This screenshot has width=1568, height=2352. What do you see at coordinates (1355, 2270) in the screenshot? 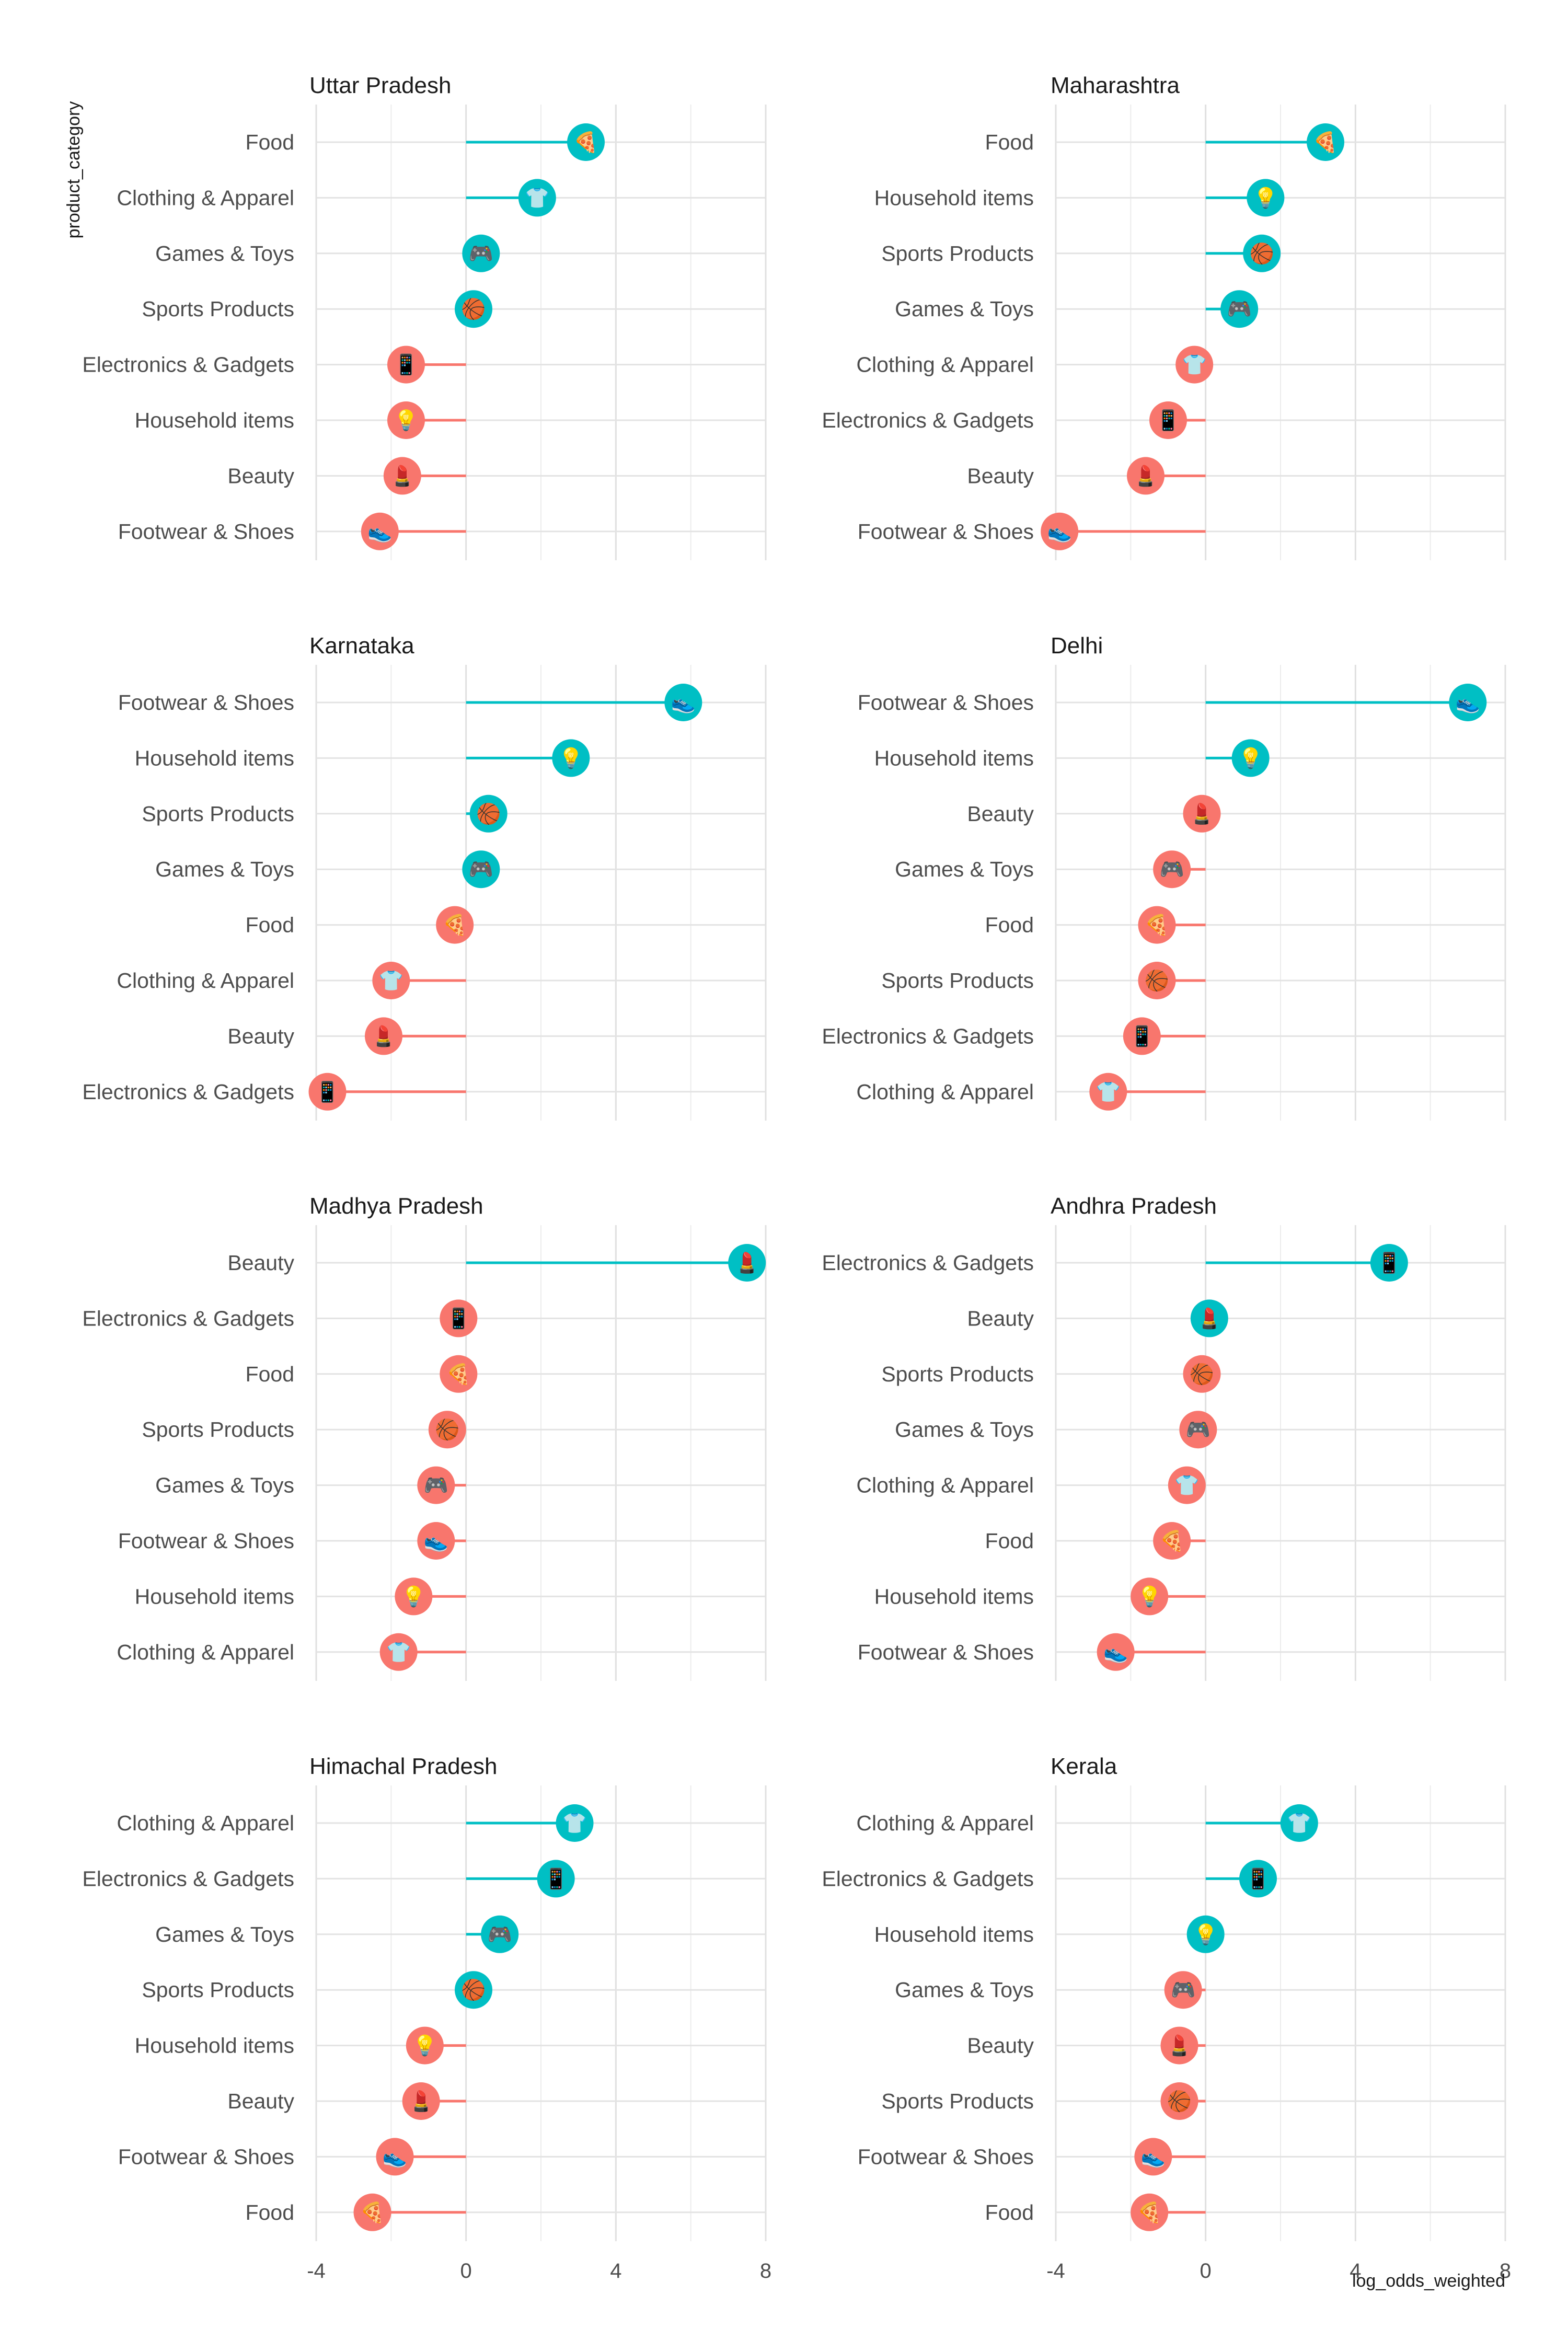
I see `x-tick-label: 4` at bounding box center [1355, 2270].